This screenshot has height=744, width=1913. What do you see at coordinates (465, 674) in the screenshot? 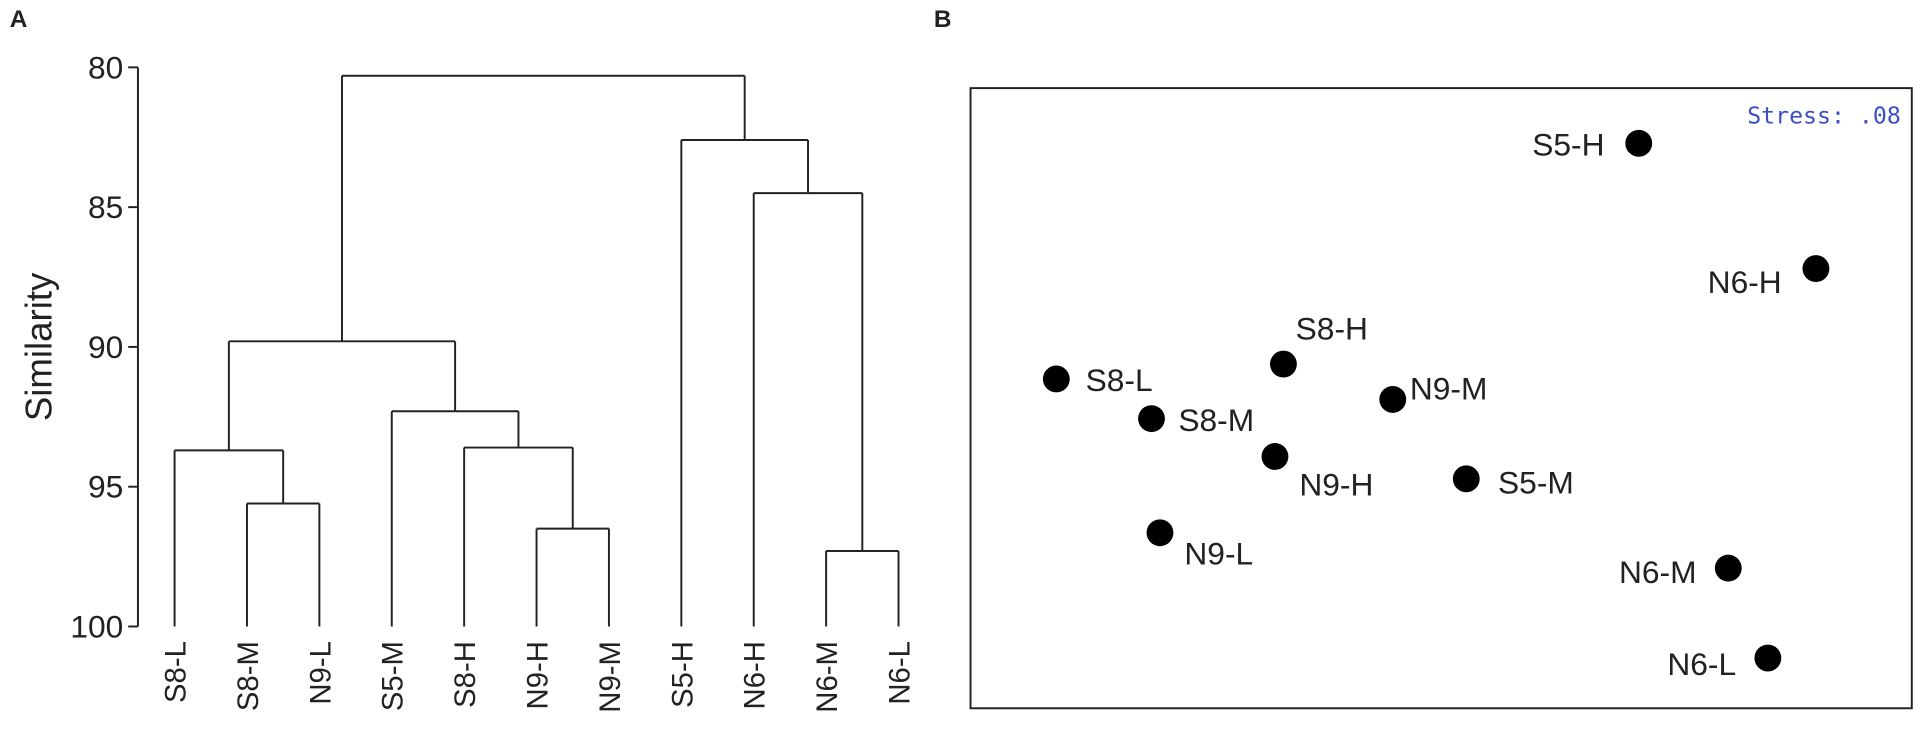
I see `leaf-label: S8-H` at bounding box center [465, 674].